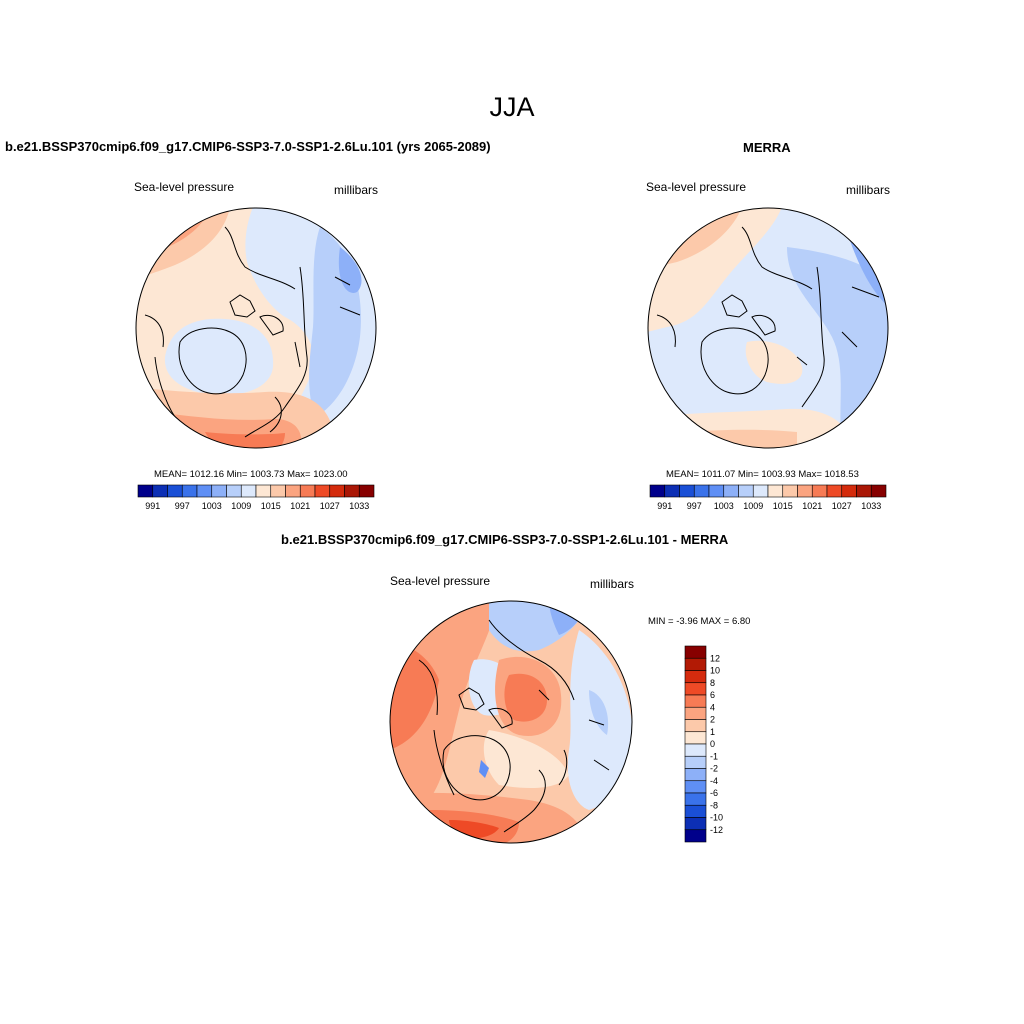 Image resolution: width=1024 pixels, height=1024 pixels. I want to click on obs-panel-title: MERRA, so click(767, 147).